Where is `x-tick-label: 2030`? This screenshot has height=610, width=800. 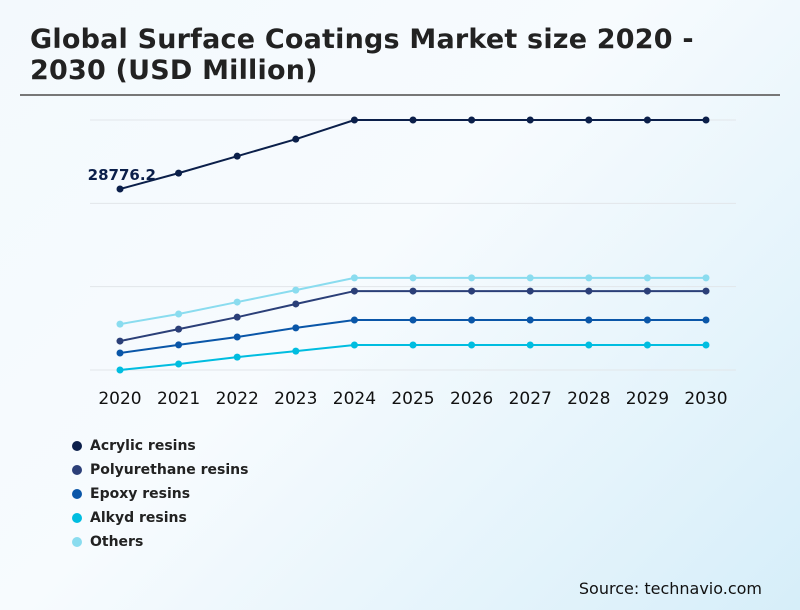 x-tick-label: 2030 is located at coordinates (705, 399).